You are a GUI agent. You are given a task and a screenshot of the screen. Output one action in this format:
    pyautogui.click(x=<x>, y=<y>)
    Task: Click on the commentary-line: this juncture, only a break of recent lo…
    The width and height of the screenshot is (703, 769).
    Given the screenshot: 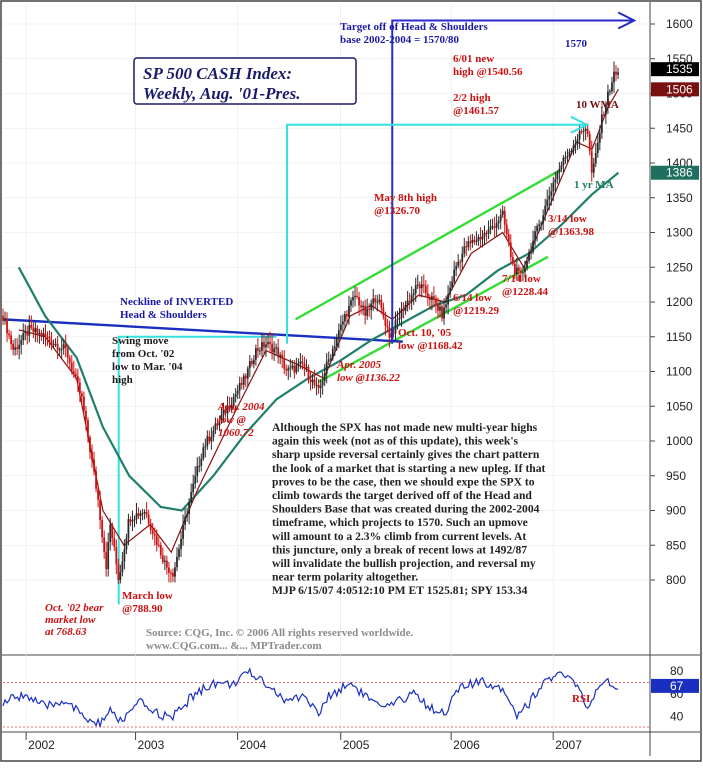 What is the action you would take?
    pyautogui.click(x=399, y=549)
    